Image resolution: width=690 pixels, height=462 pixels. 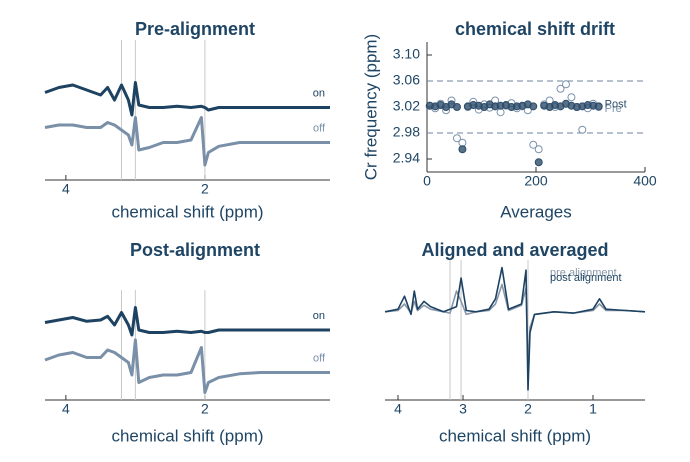 I want to click on series-label: post alignment, so click(x=586, y=278).